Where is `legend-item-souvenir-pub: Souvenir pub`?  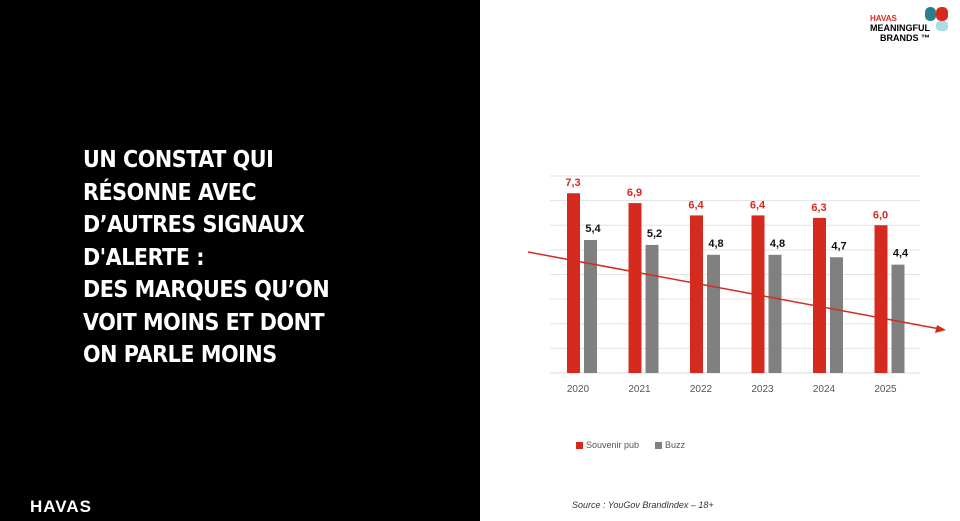
legend-item-souvenir-pub: Souvenir pub is located at coordinates (607, 445).